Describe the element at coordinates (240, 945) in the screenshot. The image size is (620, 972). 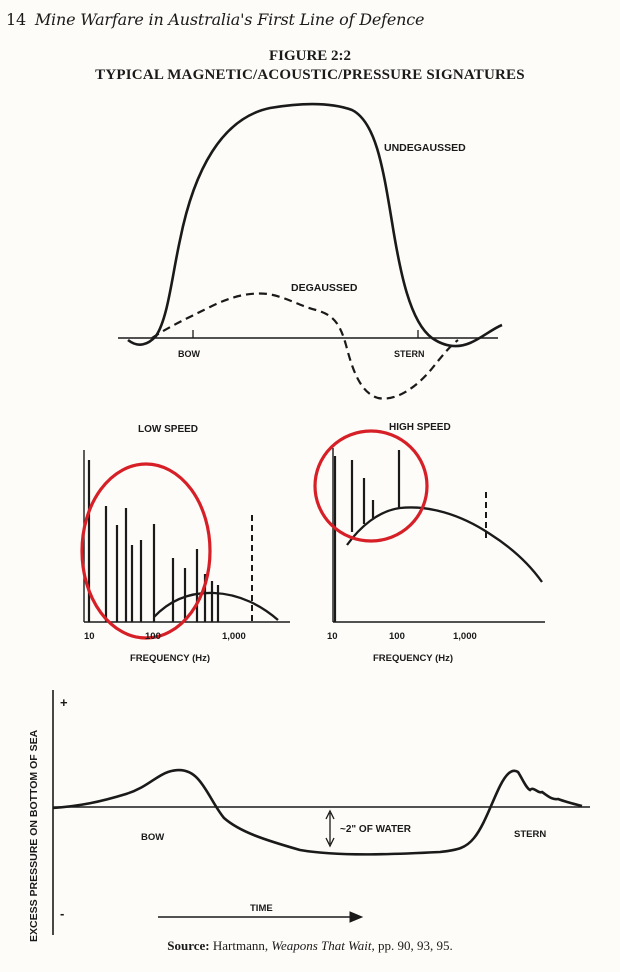
I see `source-author: Hartmann,` at that location.